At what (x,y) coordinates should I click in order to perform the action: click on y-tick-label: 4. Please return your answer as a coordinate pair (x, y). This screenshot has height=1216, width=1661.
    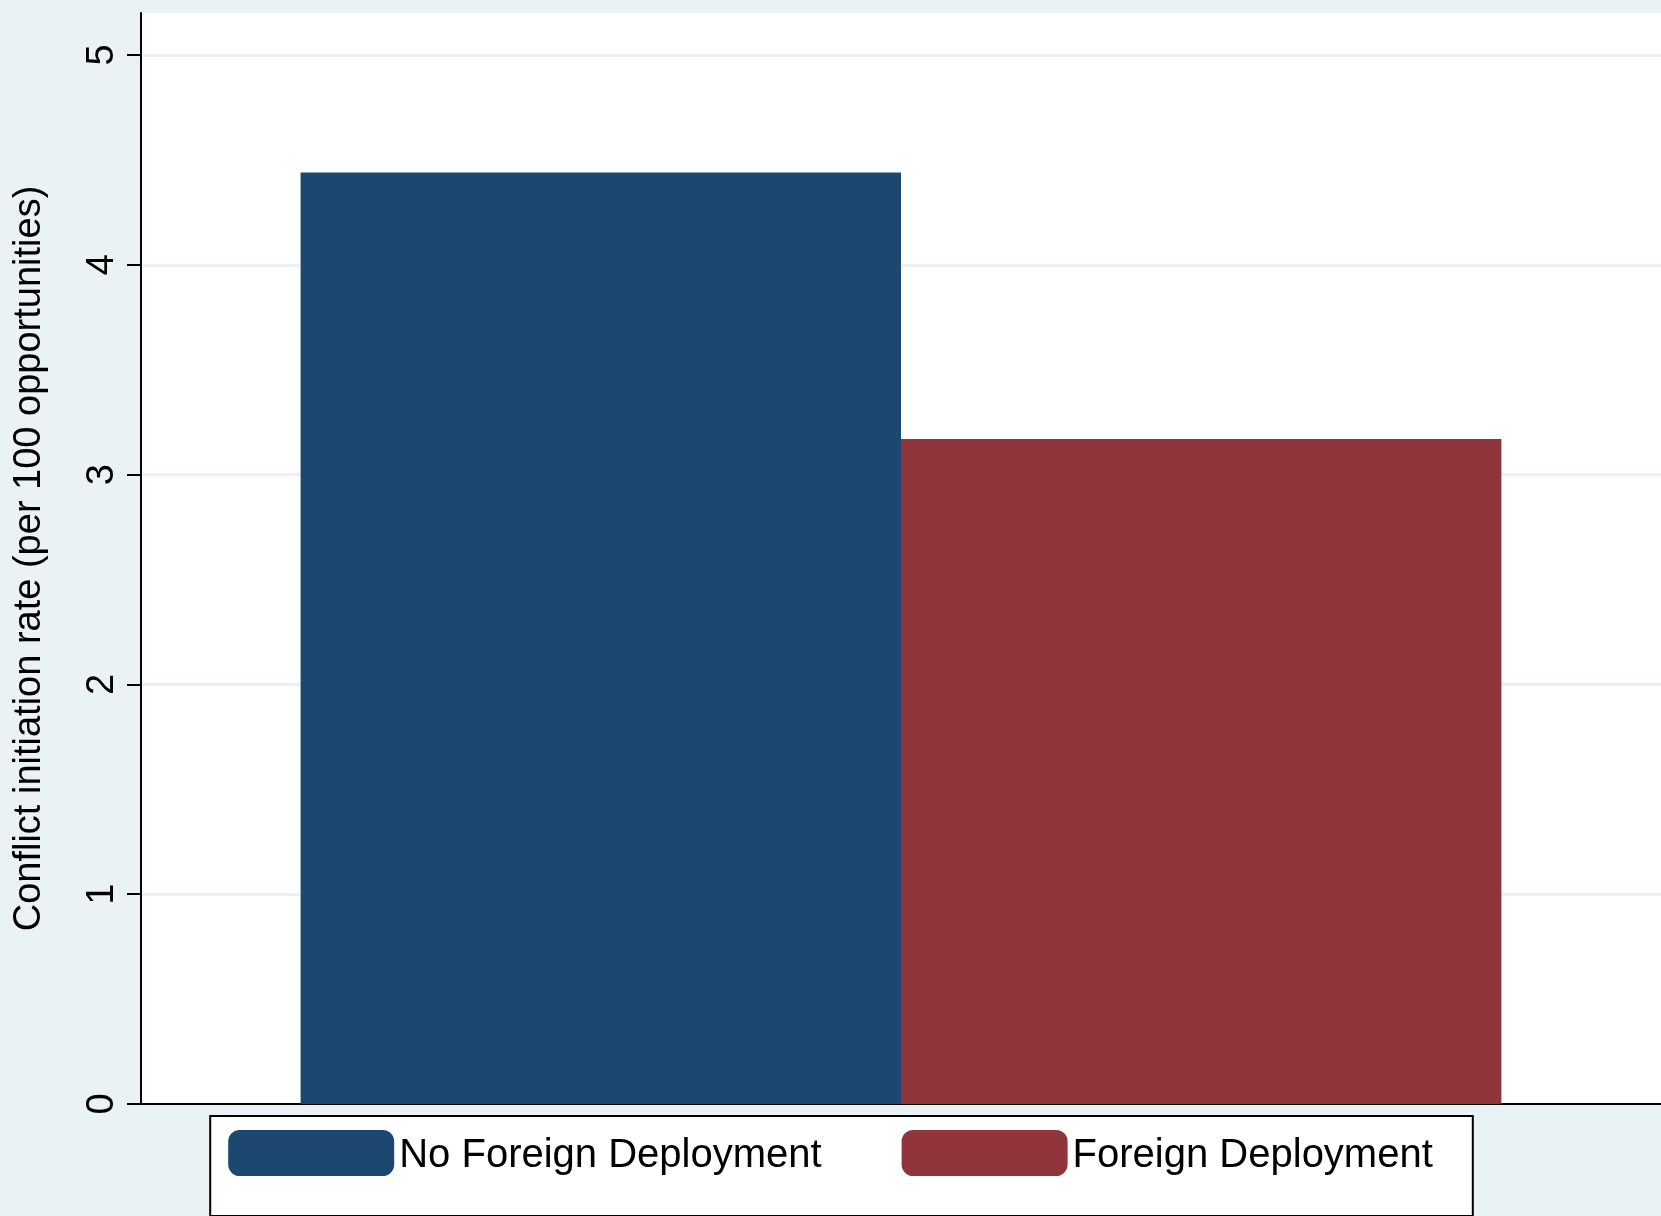
    Looking at the image, I should click on (100, 265).